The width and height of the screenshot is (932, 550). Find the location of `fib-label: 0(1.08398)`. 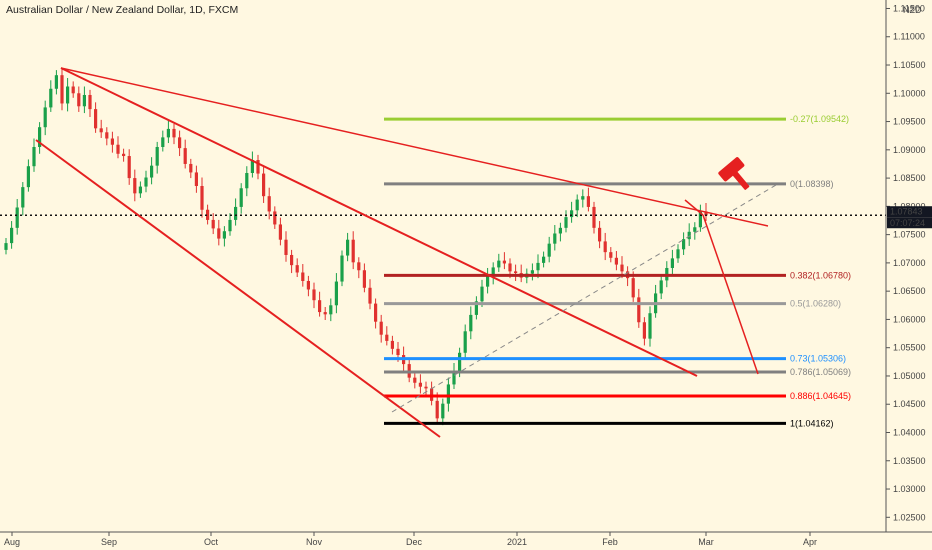

fib-label: 0(1.08398) is located at coordinates (812, 184).